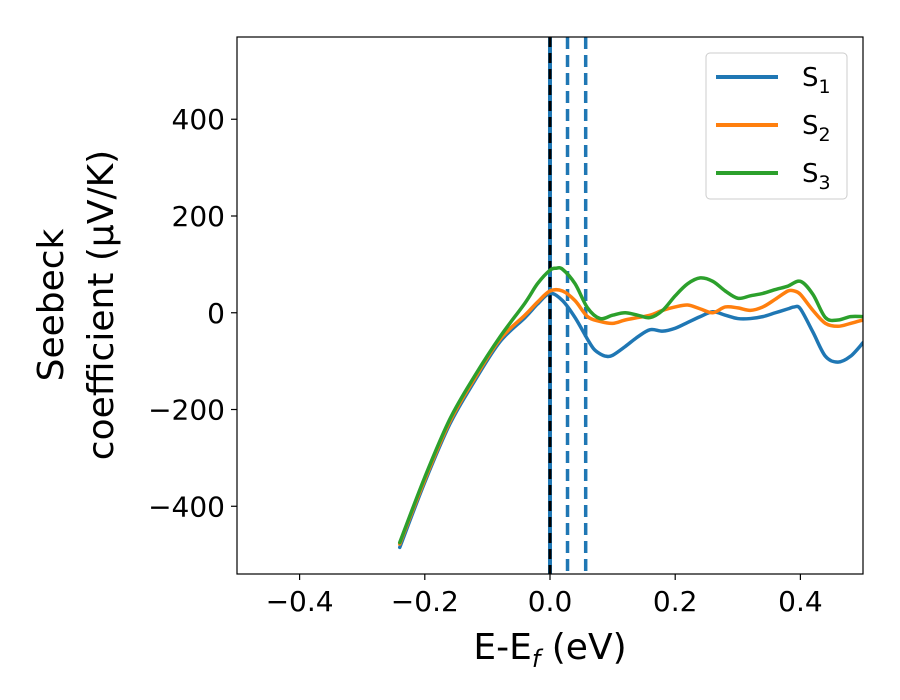  What do you see at coordinates (800, 601) in the screenshot?
I see `x-tick-label: 0.4` at bounding box center [800, 601].